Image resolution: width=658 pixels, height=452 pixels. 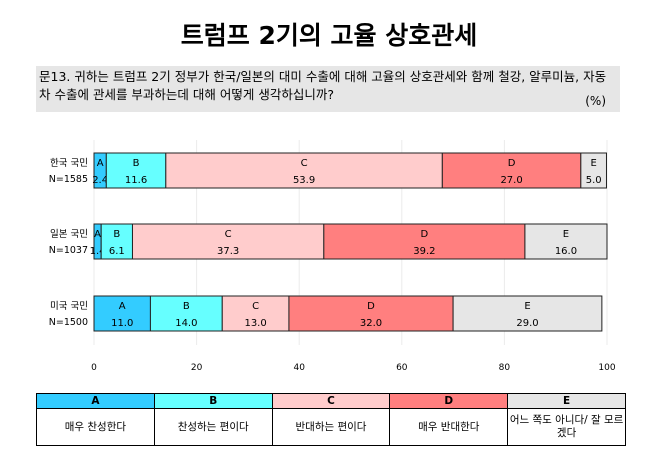 What do you see at coordinates (511, 180) in the screenshot?
I see `segment-value-label: 27.0` at bounding box center [511, 180].